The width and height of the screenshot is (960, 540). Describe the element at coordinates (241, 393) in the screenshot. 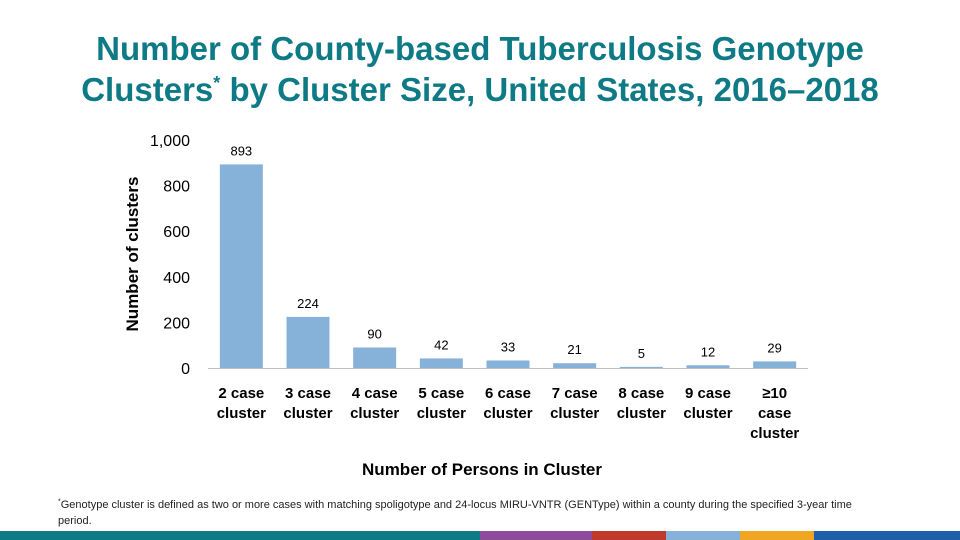

I see `x-tick-label-line: 2 case` at that location.